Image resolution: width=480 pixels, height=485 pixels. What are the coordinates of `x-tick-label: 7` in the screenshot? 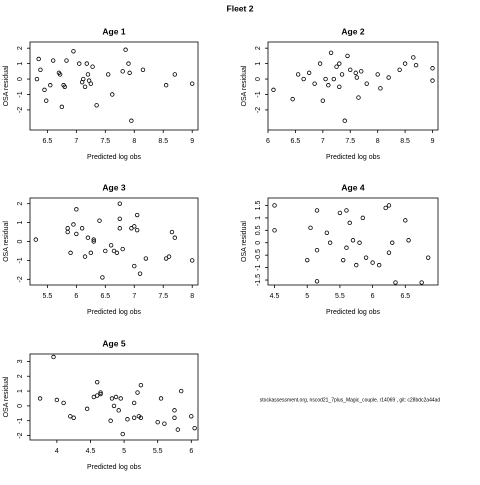 It's located at (134, 296).